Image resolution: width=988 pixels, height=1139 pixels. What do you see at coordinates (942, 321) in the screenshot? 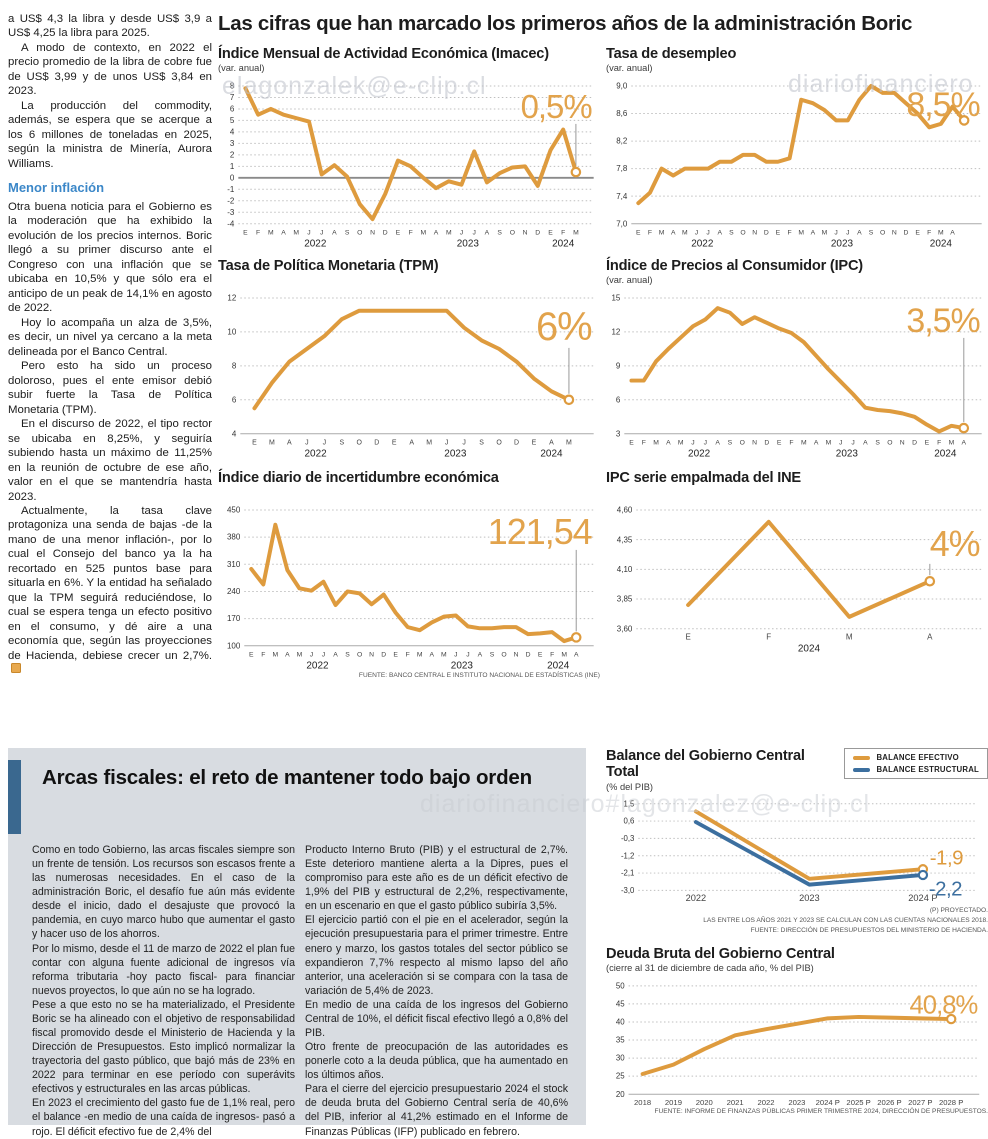
I see `svg-text: 3,5%` at bounding box center [942, 321].